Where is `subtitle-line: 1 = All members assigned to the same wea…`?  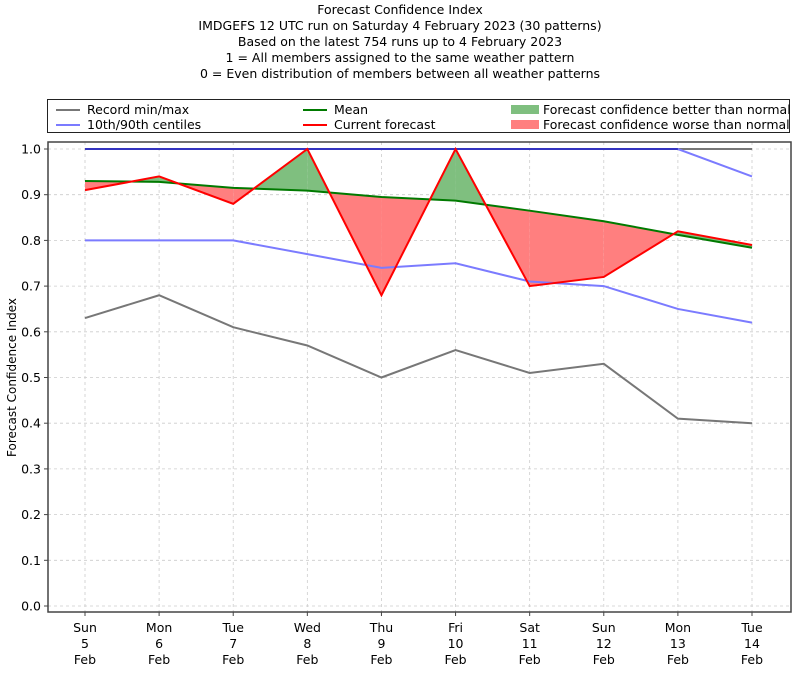
subtitle-line: 1 = All members assigned to the same wea… is located at coordinates (400, 57).